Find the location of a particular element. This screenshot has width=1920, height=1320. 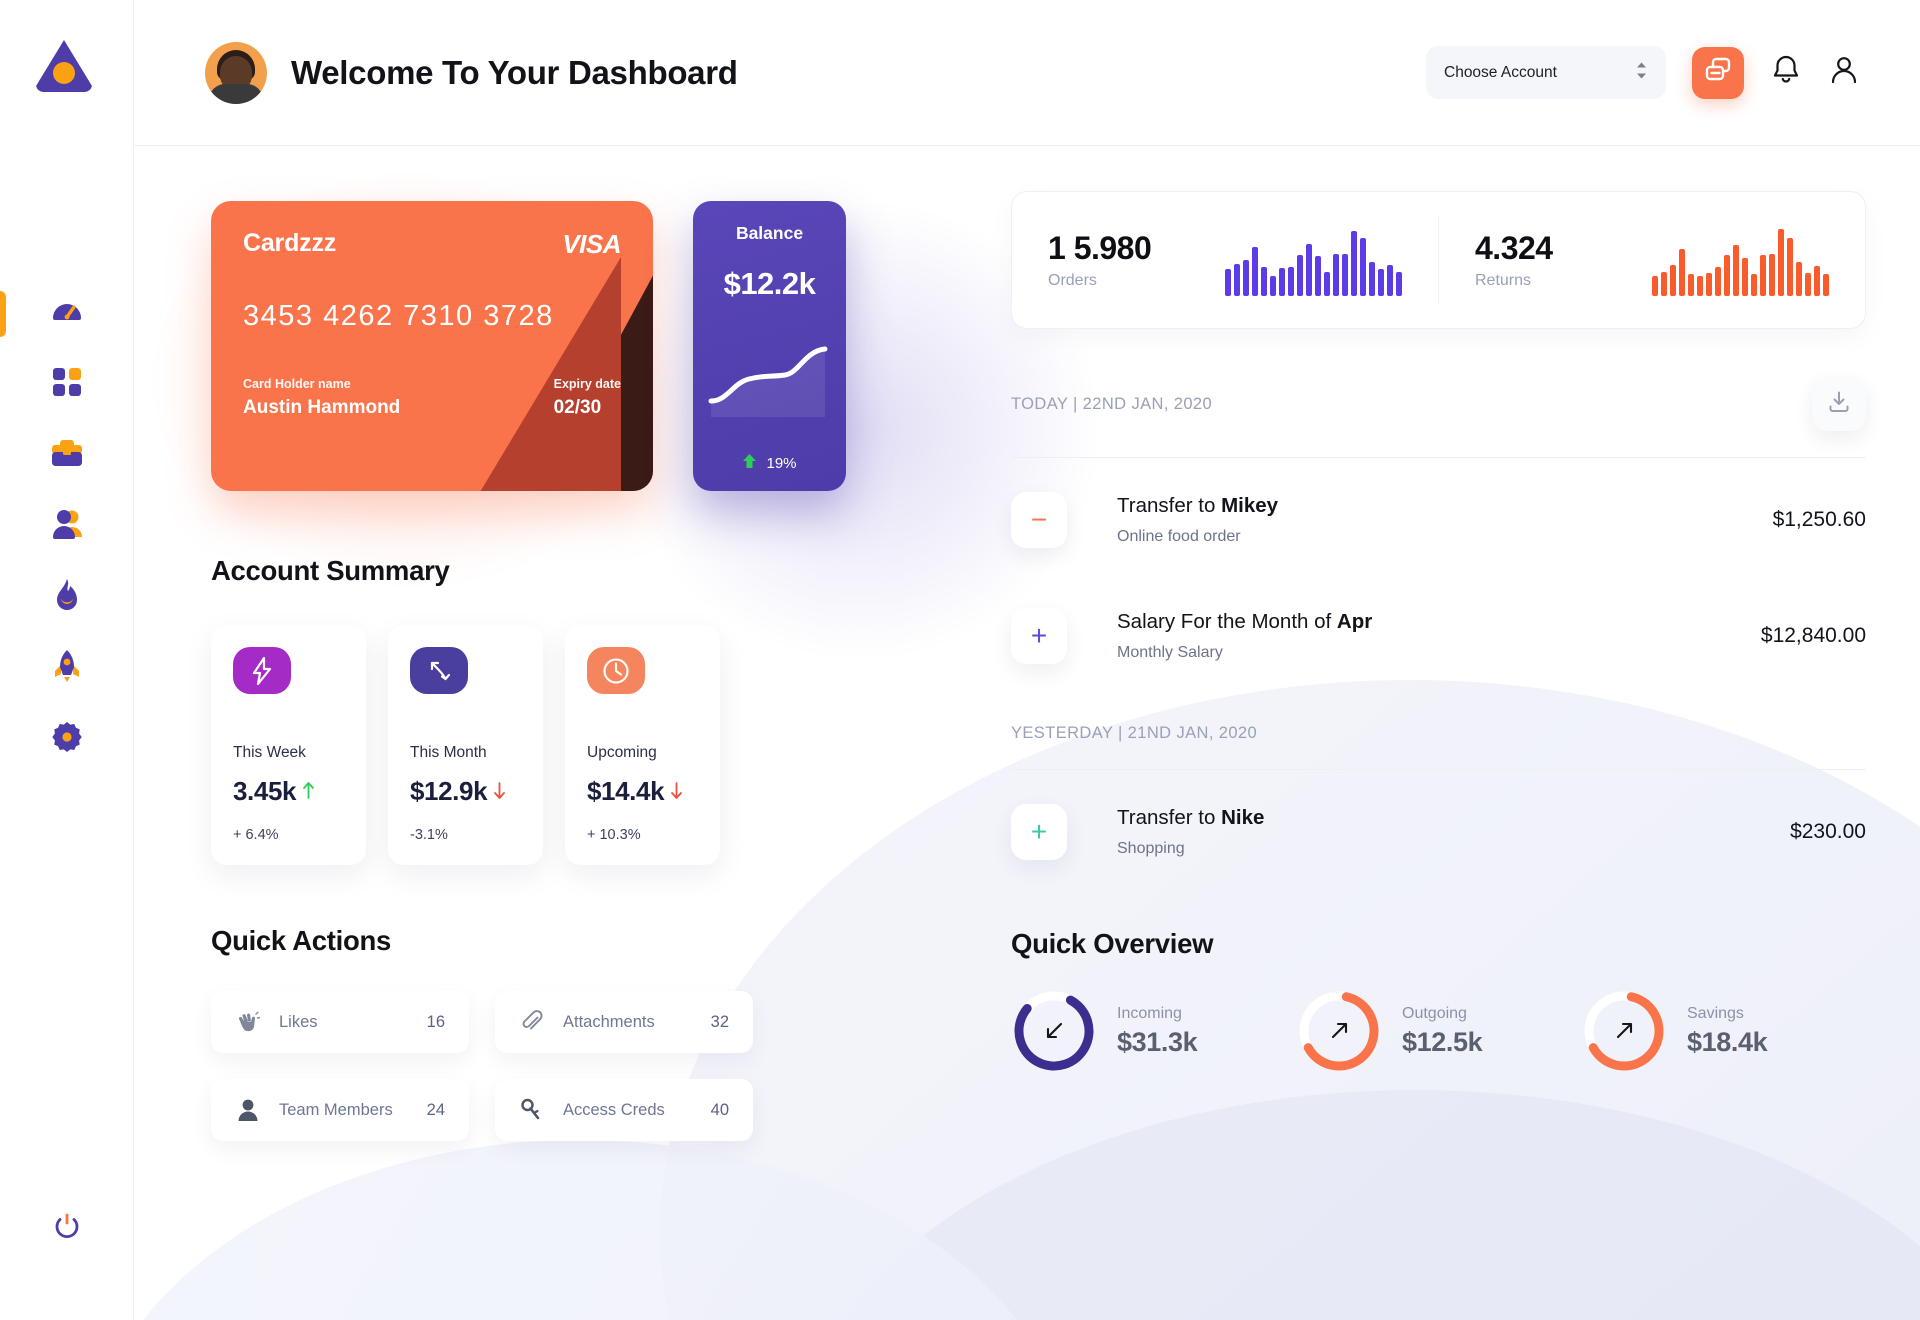

person-icon is located at coordinates (248, 1110).